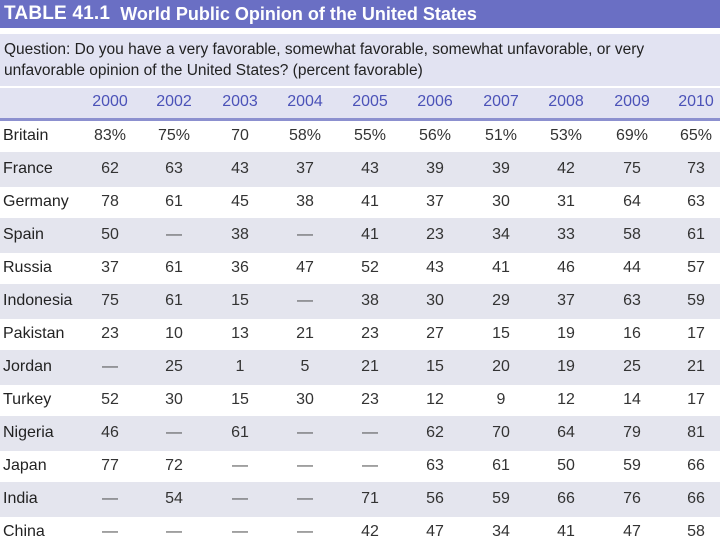 The image size is (720, 540). What do you see at coordinates (23, 234) in the screenshot?
I see `country-label: Spain` at bounding box center [23, 234].